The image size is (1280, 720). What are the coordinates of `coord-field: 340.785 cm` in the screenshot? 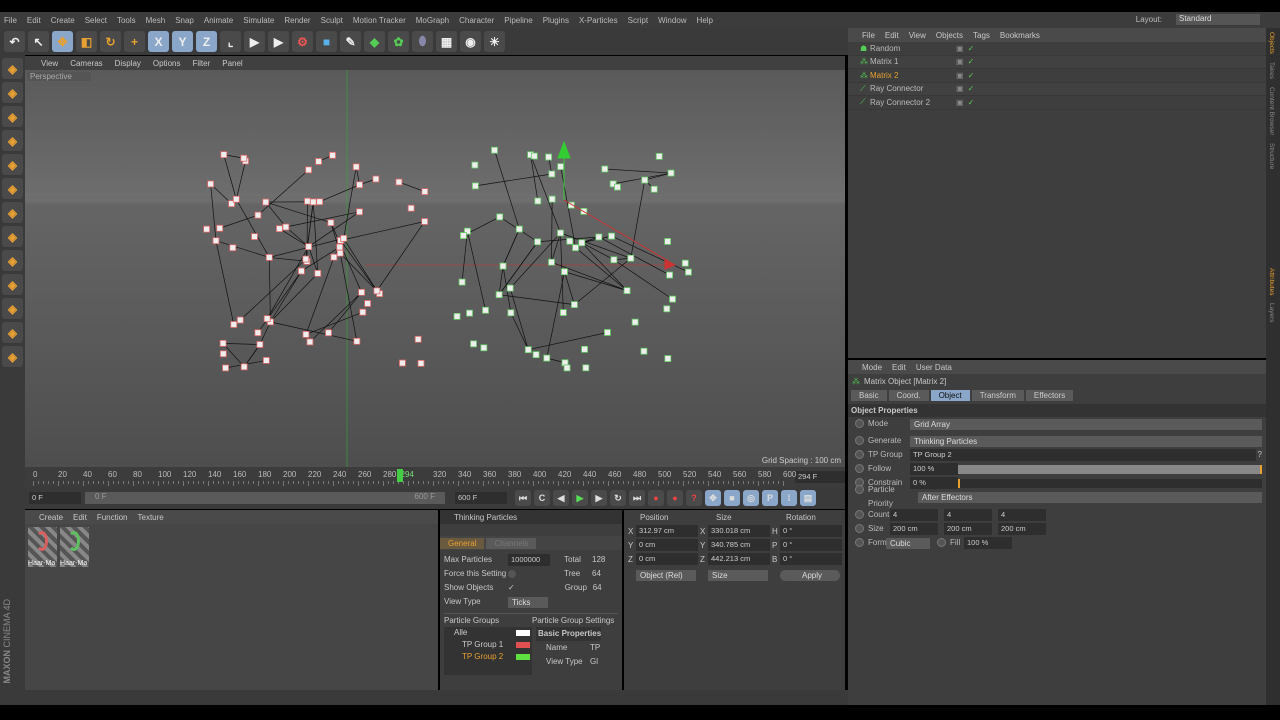 It's located at (739, 545).